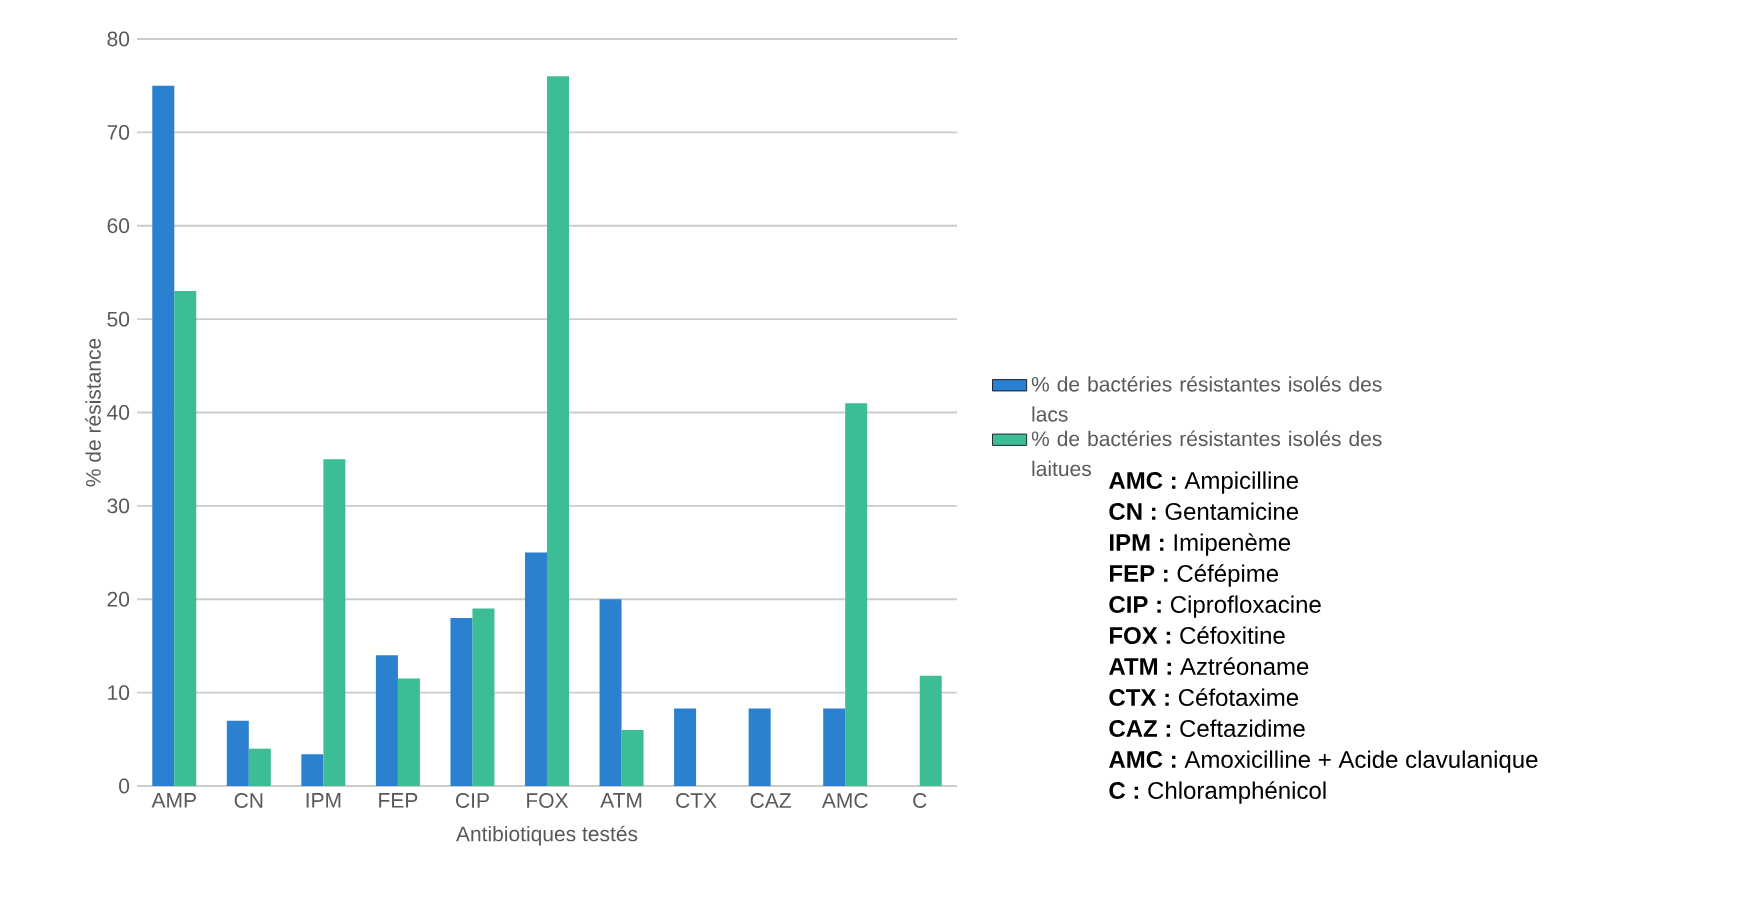 This screenshot has width=1764, height=915. Describe the element at coordinates (1215, 606) in the screenshot. I see `text: CIP : Ciprofloxacine` at that location.